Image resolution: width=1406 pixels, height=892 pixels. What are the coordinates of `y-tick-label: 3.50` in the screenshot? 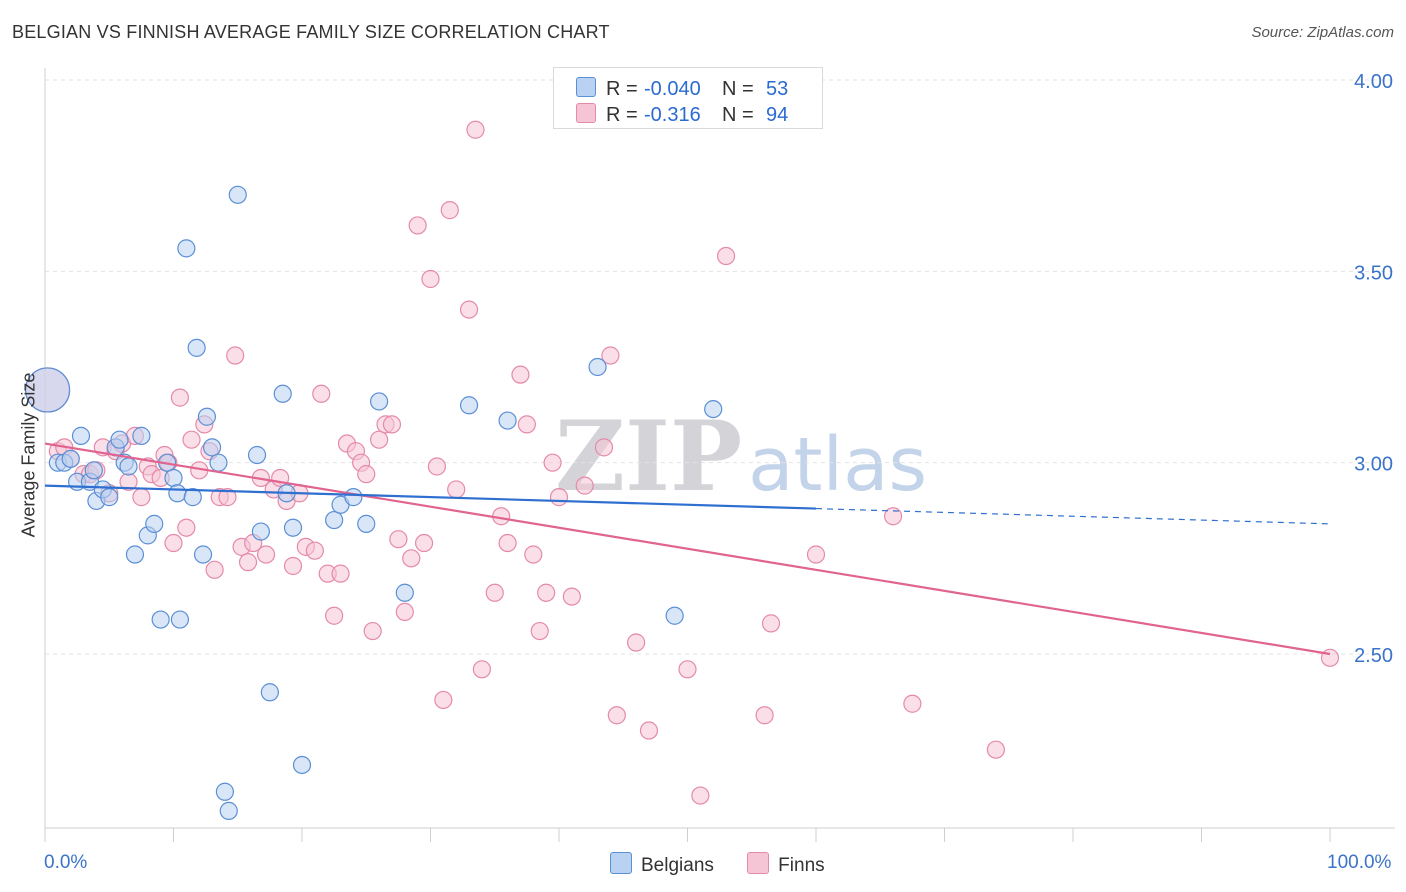 It's located at (1373, 273).